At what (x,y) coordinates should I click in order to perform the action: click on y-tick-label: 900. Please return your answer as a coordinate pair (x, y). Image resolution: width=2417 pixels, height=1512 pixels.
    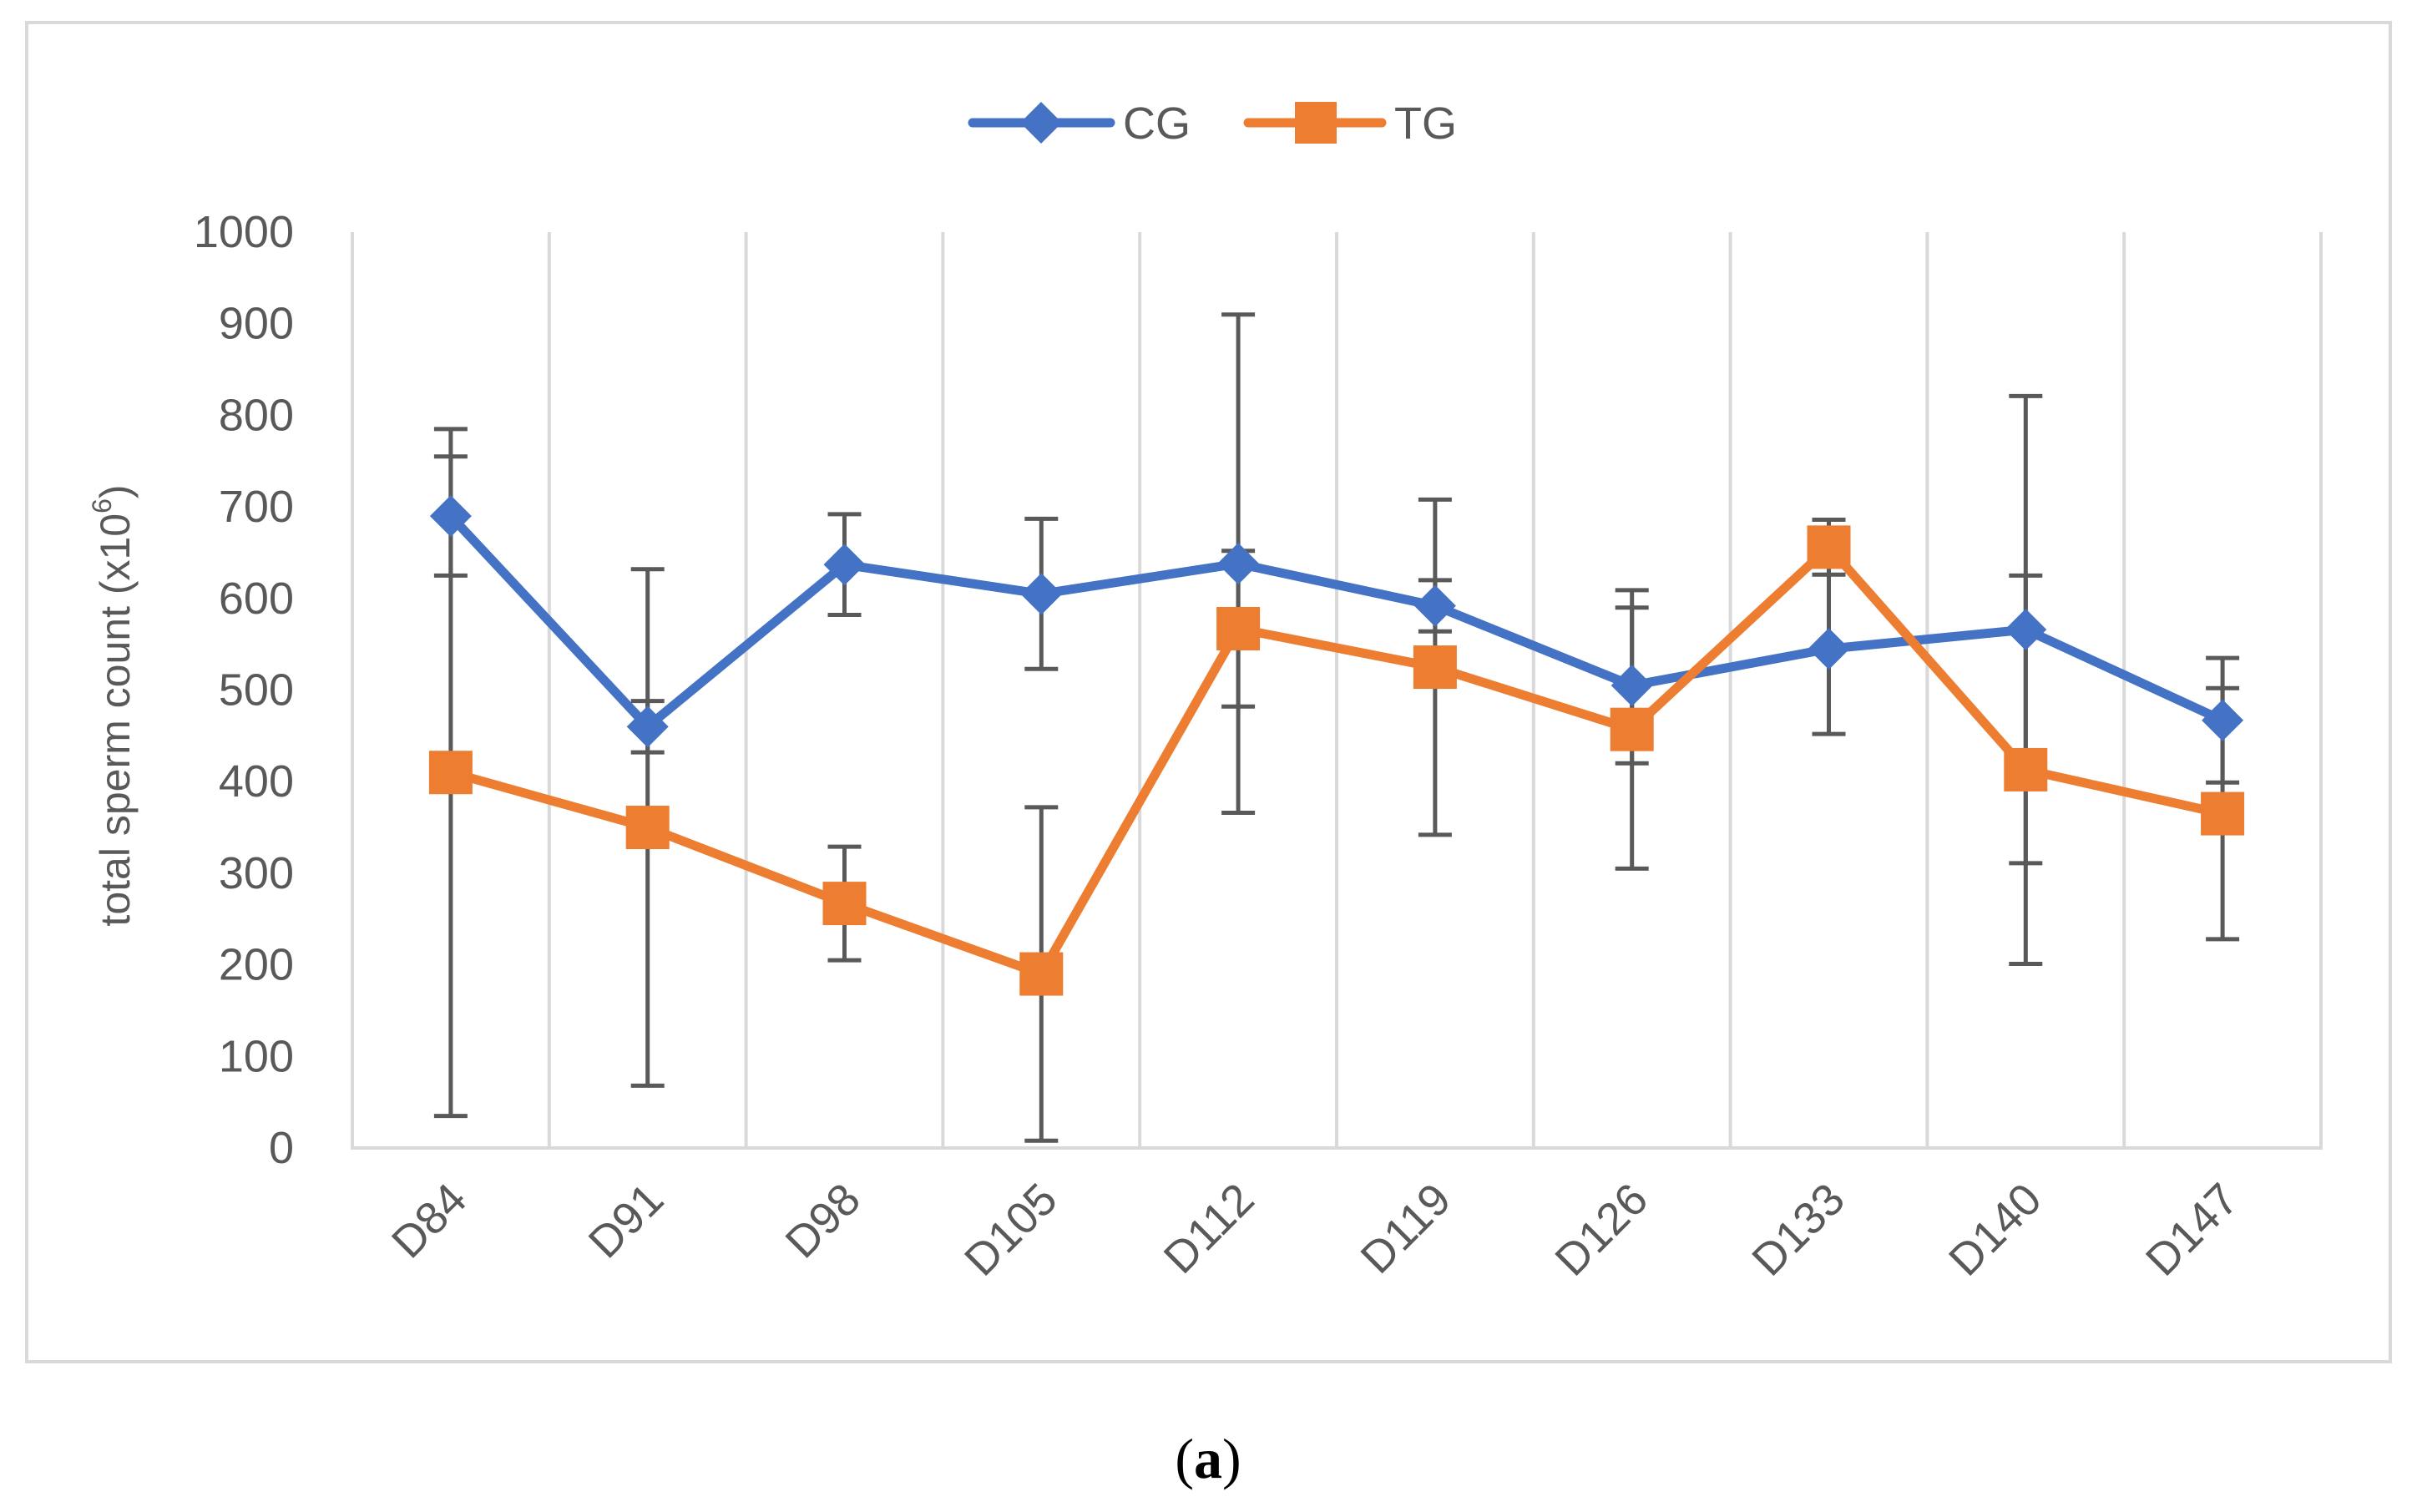
    Looking at the image, I should click on (256, 324).